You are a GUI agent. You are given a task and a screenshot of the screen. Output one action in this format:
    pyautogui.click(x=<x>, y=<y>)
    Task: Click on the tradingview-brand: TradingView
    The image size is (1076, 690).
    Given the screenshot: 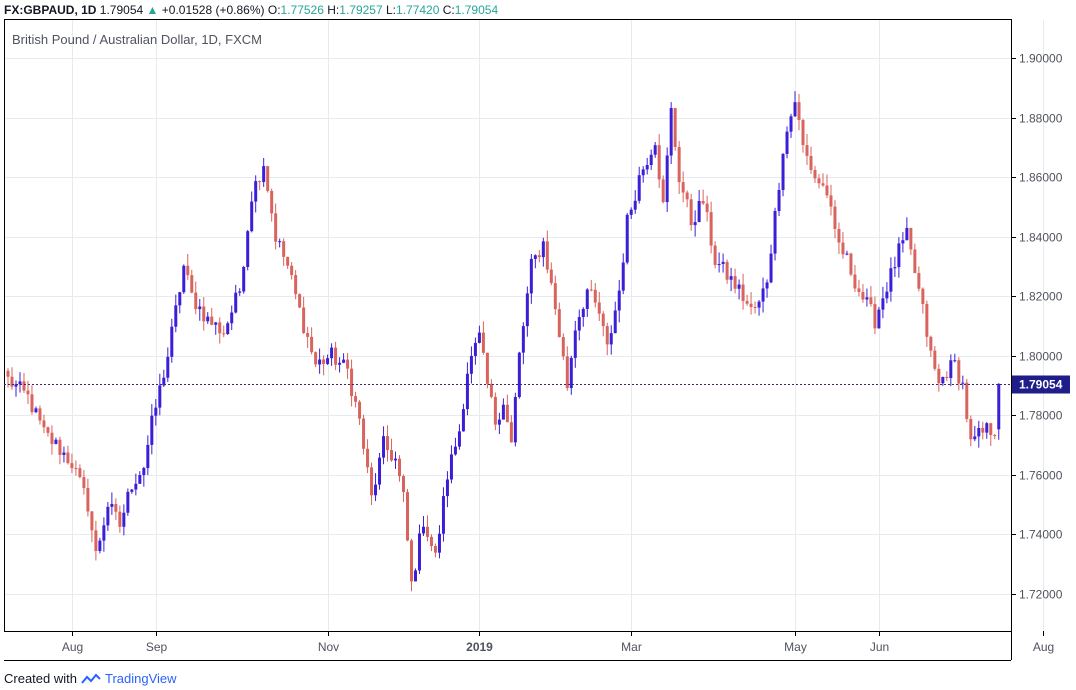 What is the action you would take?
    pyautogui.click(x=140, y=678)
    